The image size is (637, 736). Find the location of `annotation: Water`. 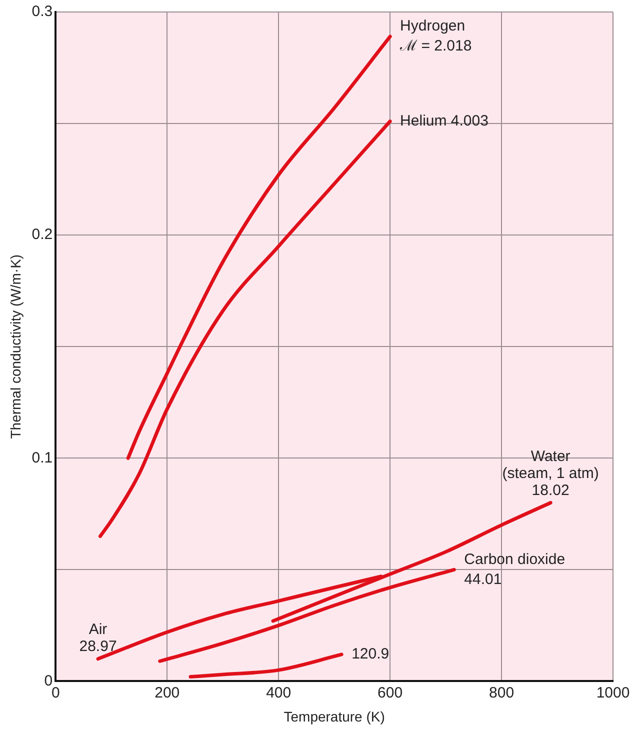

annotation: Water is located at coordinates (550, 456).